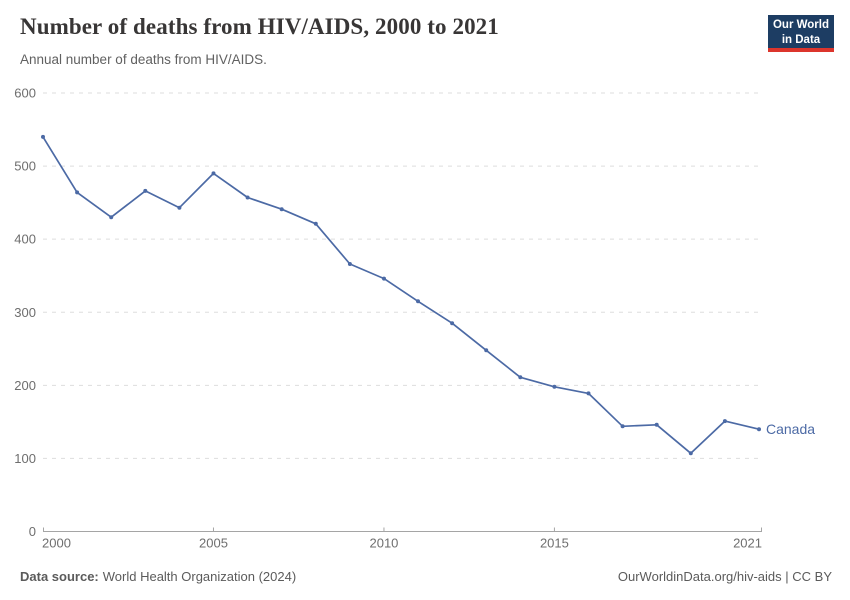 The image size is (850, 600). What do you see at coordinates (747, 543) in the screenshot?
I see `x-tick-label: 2021` at bounding box center [747, 543].